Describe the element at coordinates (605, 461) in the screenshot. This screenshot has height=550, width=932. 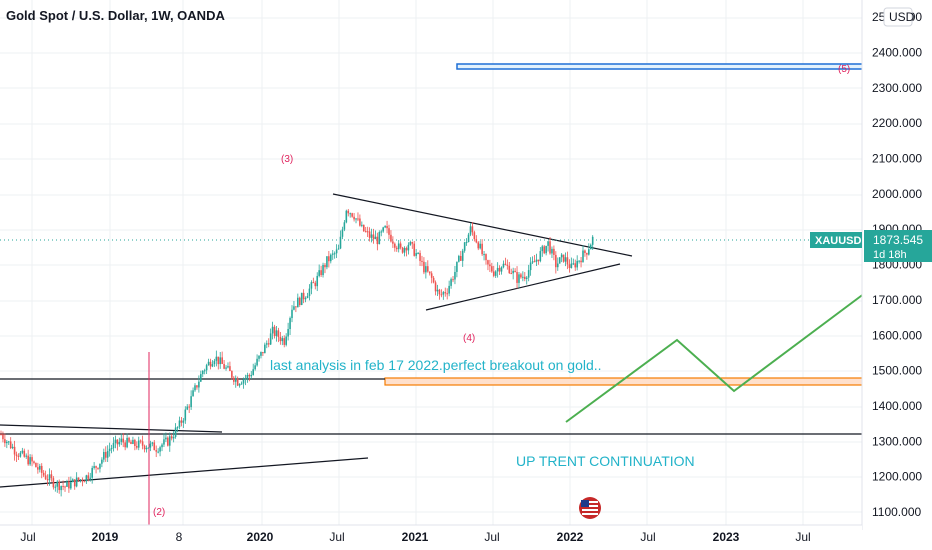
I see `trend-annotation: UP TRENT CONTINUATION` at that location.